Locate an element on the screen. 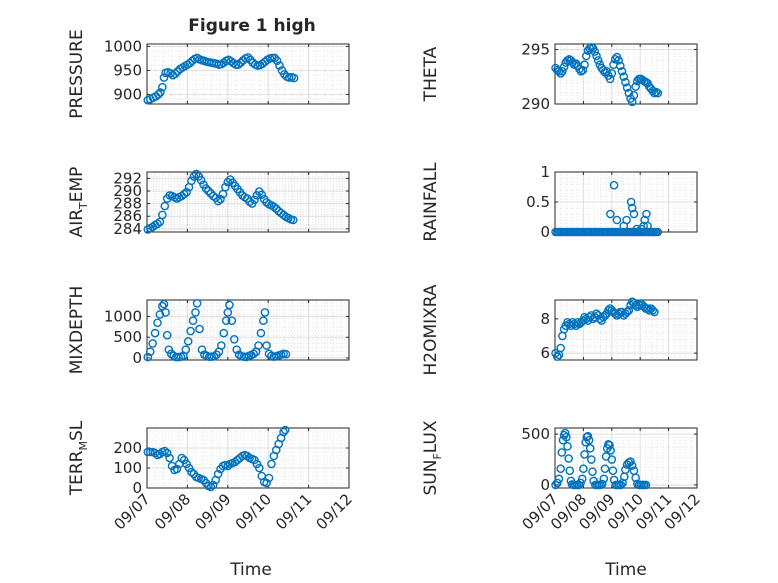 The width and height of the screenshot is (778, 583). panel-pressure: 900 950 1000 PRESSURE is located at coordinates (208, 74).